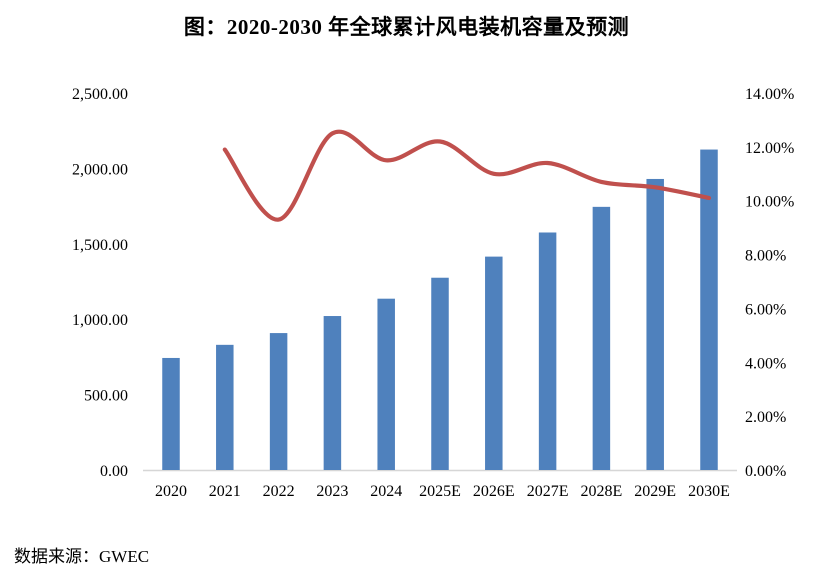 This screenshot has width=813, height=575. I want to click on right-axis-tick-label: 2.00%, so click(765, 417).